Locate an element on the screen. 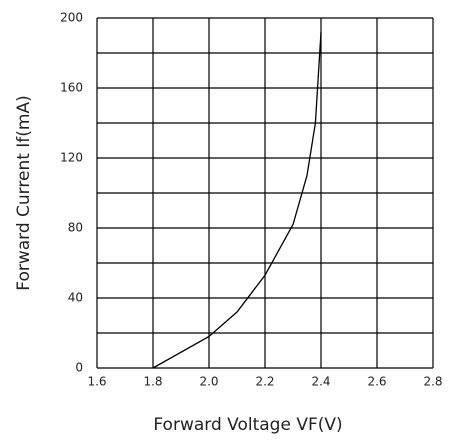  x-tick-label: 1.6 is located at coordinates (96, 382).